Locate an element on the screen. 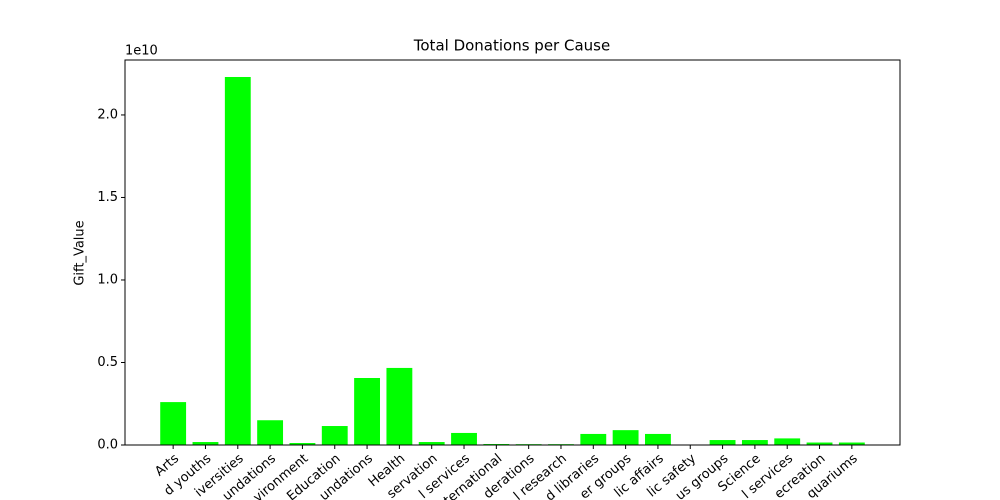  offset-text: 1e10 is located at coordinates (141, 51).